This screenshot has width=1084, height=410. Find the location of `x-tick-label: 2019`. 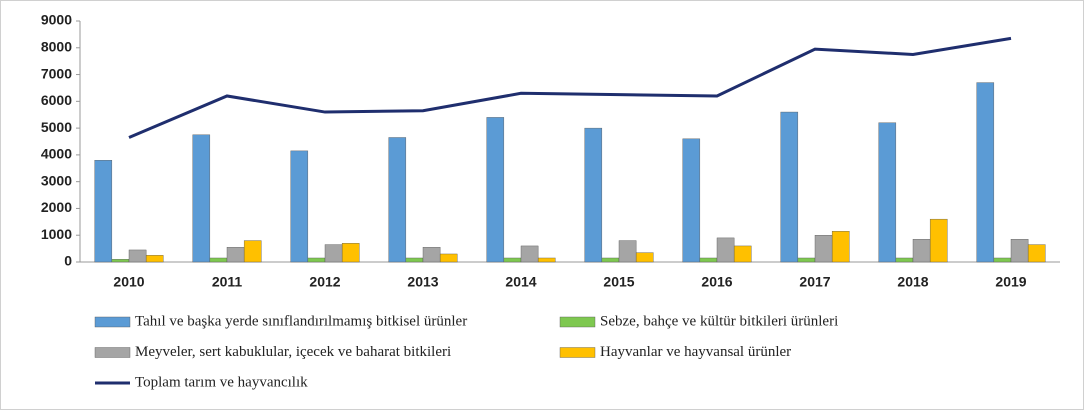

x-tick-label: 2019 is located at coordinates (1010, 282).